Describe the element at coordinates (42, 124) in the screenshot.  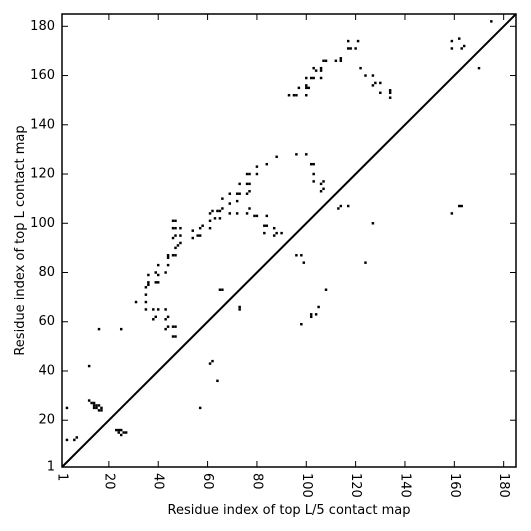
I see `y-tick-label: 140` at that location.